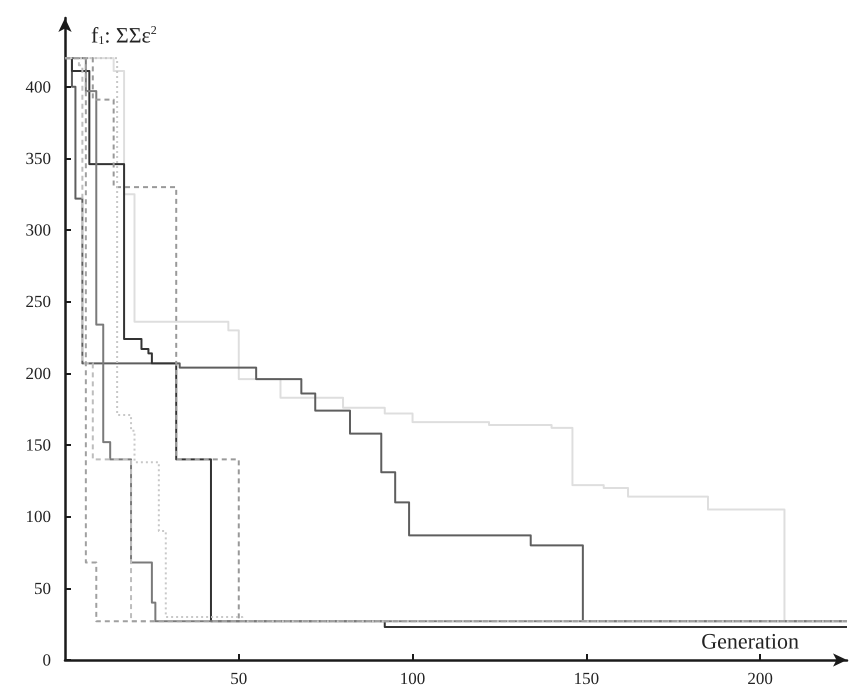 The width and height of the screenshot is (860, 698). What do you see at coordinates (38, 86) in the screenshot?
I see `y-tick-label: 400` at bounding box center [38, 86].